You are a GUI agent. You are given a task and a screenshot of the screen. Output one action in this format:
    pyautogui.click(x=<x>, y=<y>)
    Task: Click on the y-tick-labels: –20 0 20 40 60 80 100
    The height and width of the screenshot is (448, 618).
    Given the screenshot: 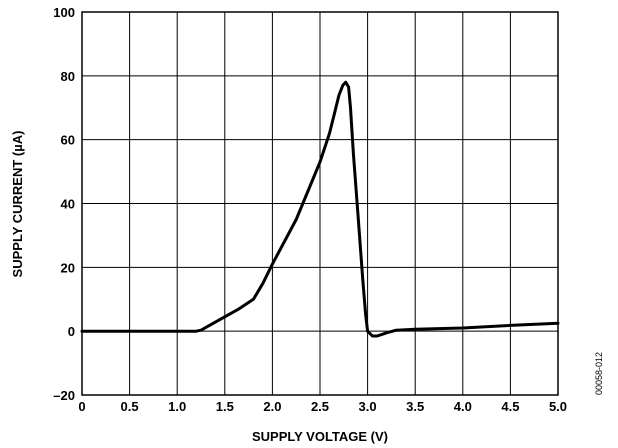 What is the action you would take?
    pyautogui.click(x=64, y=204)
    